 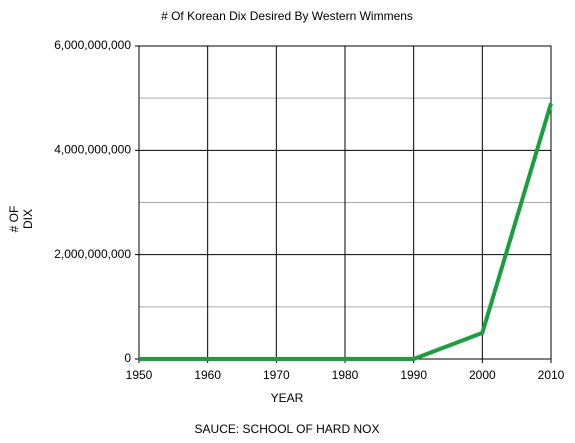 What do you see at coordinates (14, 219) in the screenshot?
I see `y-axis-label: # OF` at bounding box center [14, 219].